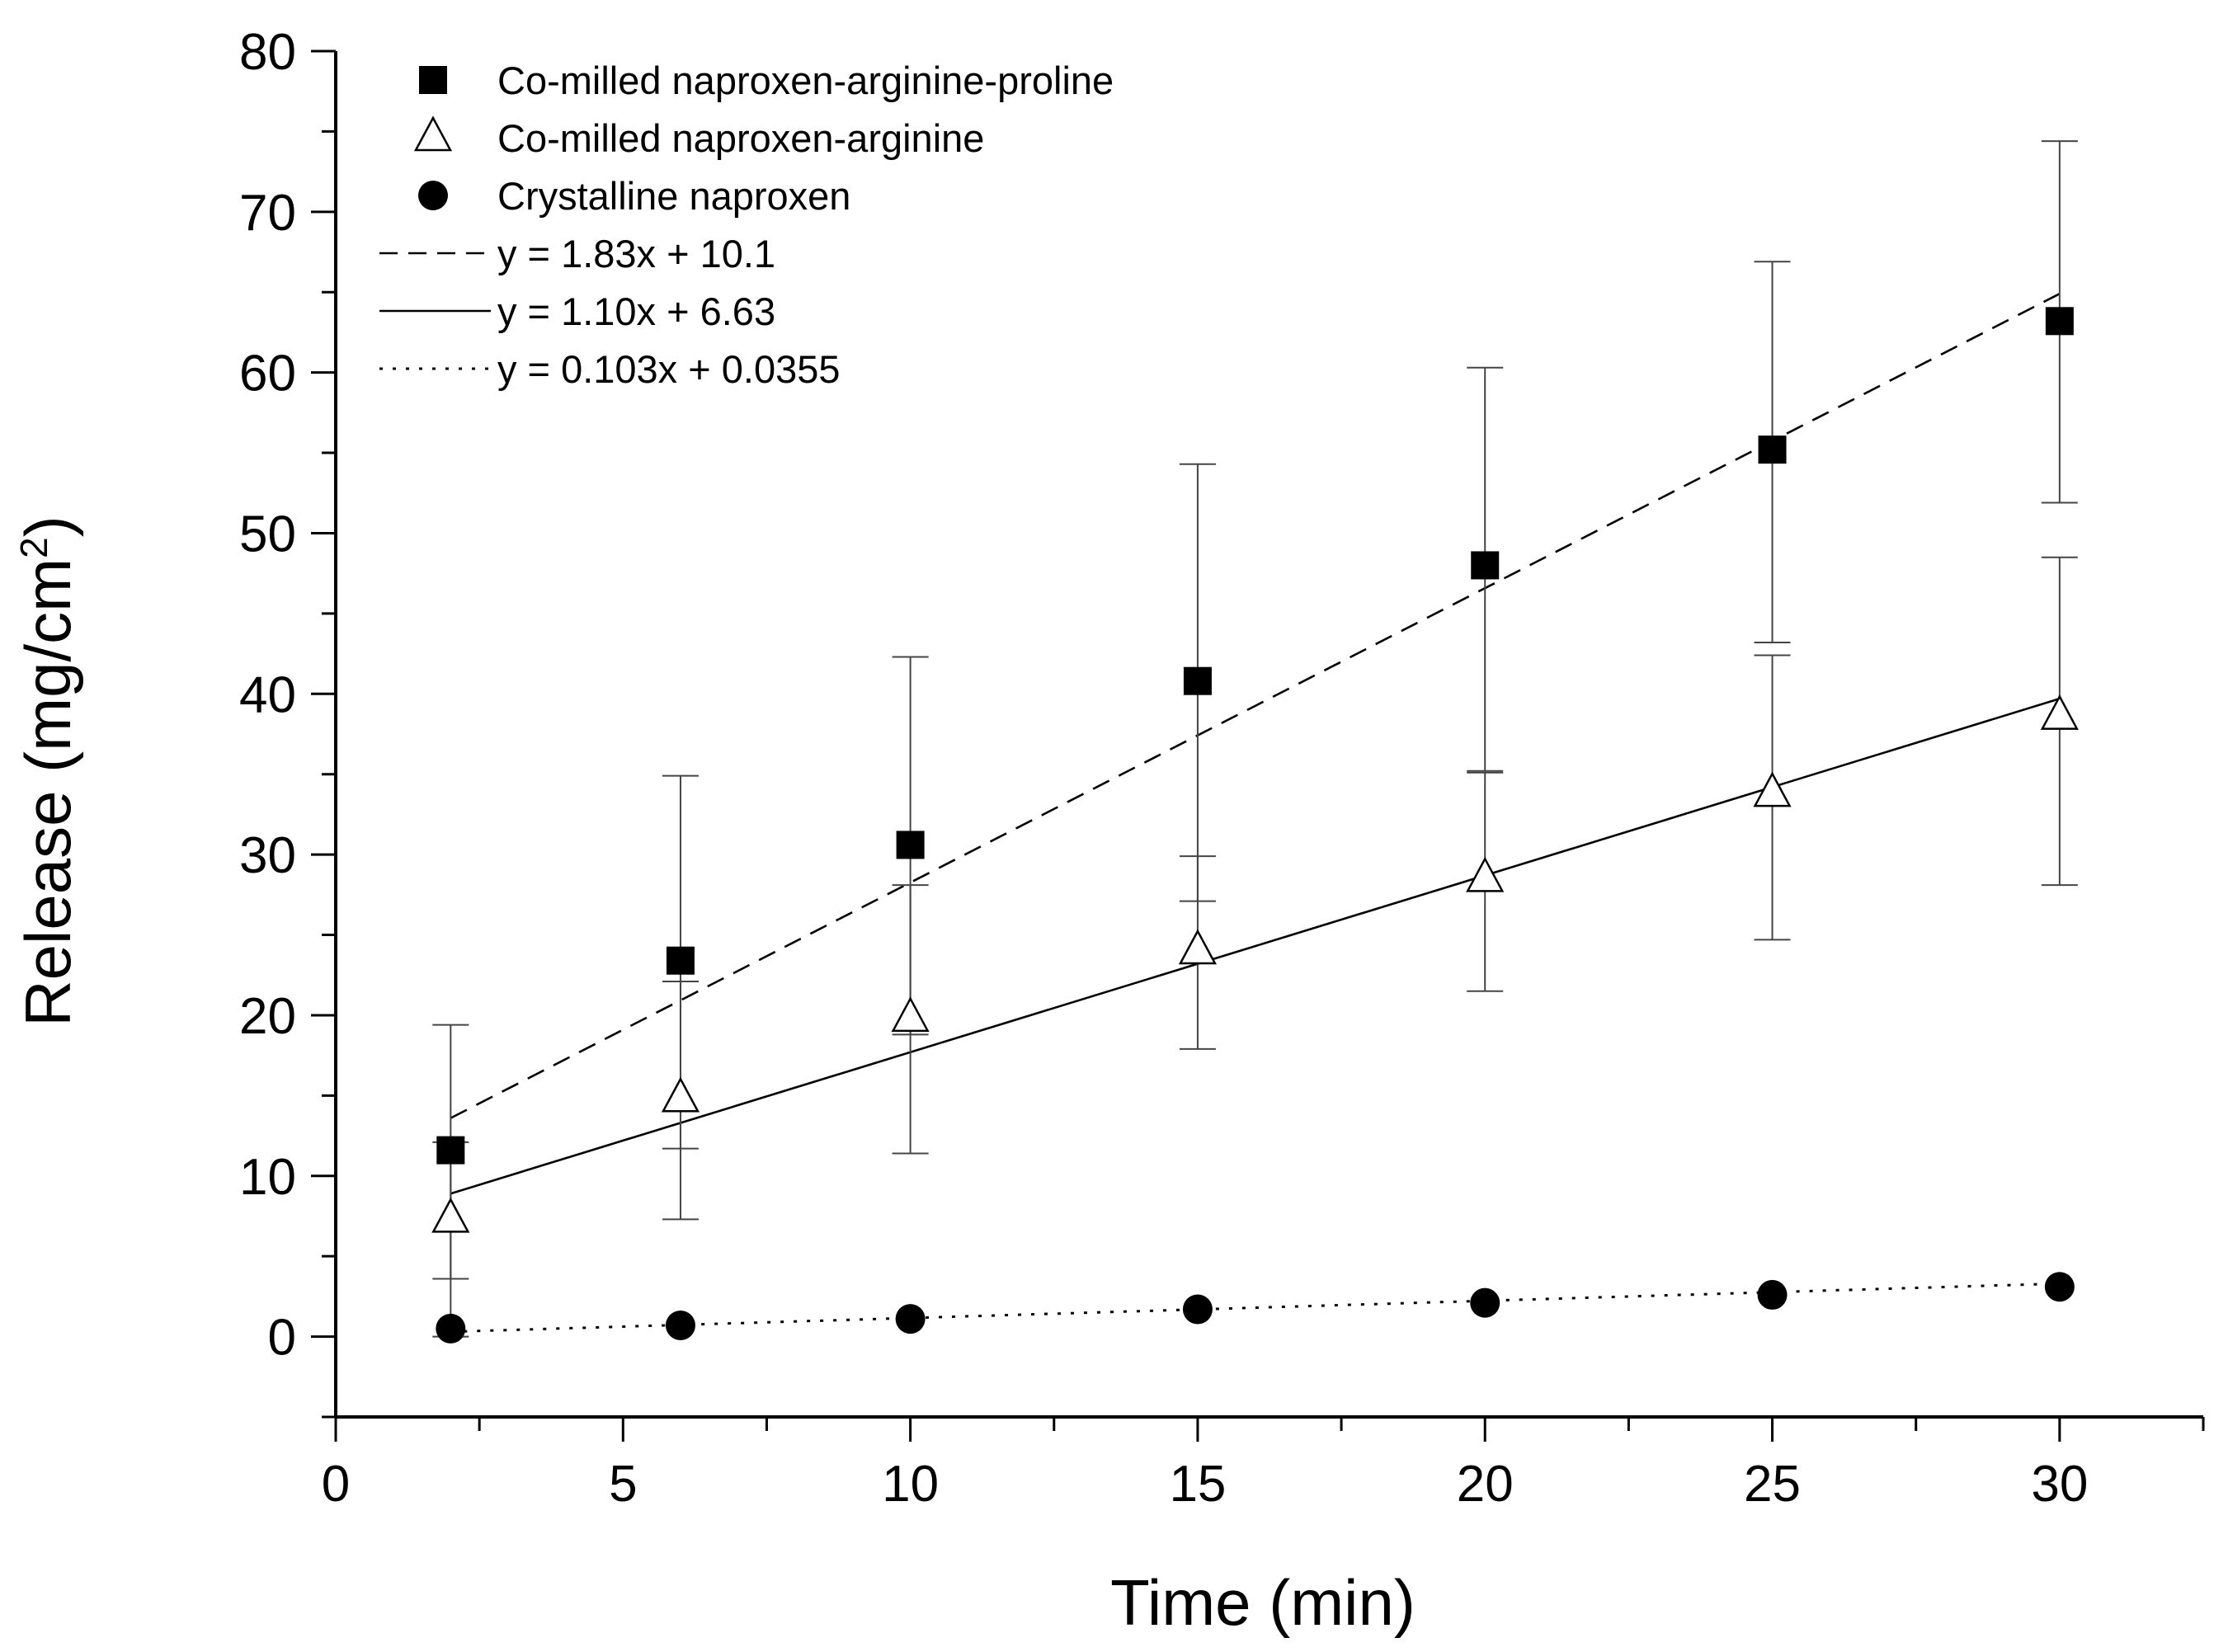 The image size is (2214, 1652). What do you see at coordinates (636, 253) in the screenshot?
I see `legend-label: y = 1.83x + 10.1` at bounding box center [636, 253].